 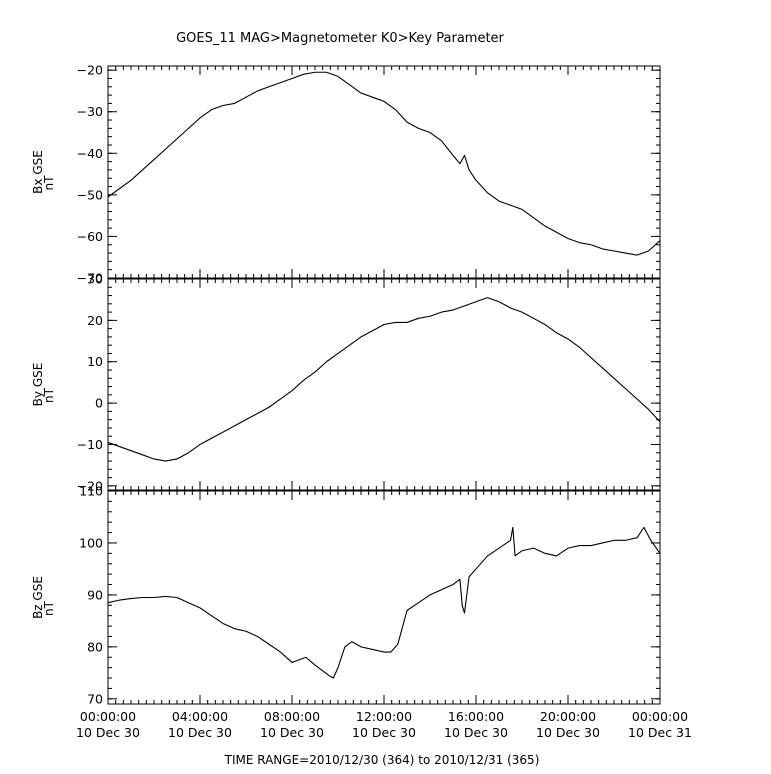 I want to click on y-tick-label: 70, so click(x=95, y=698).